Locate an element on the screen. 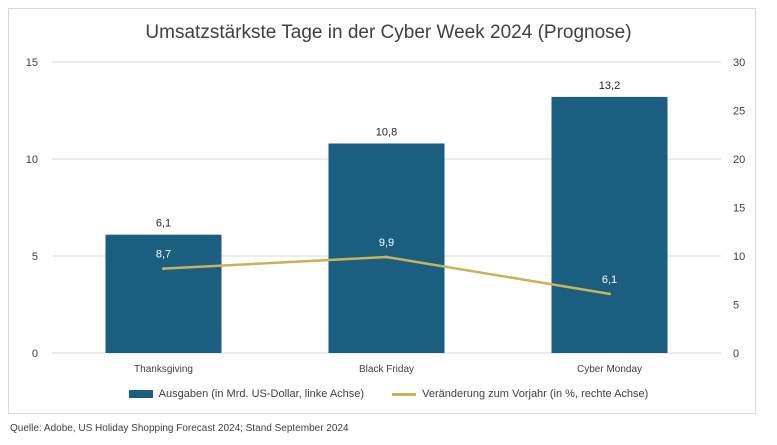  line-data-label: 9,9 is located at coordinates (386, 243).